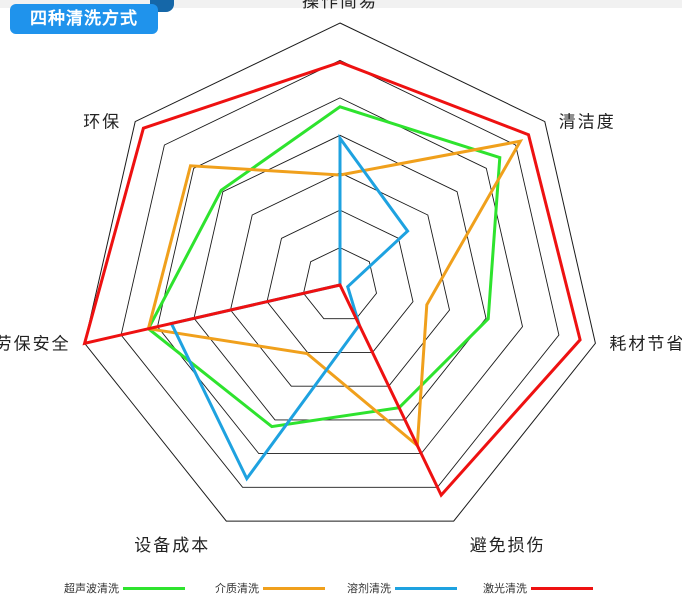  I want to click on legend-item-2: 溶剂清洗, so click(402, 588).